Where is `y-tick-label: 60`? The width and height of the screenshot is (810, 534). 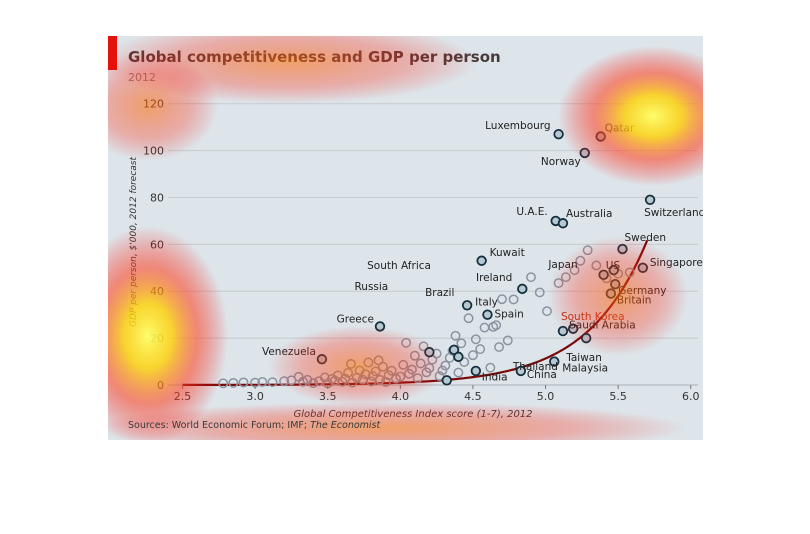
y-tick-label: 60 is located at coordinates (157, 244).